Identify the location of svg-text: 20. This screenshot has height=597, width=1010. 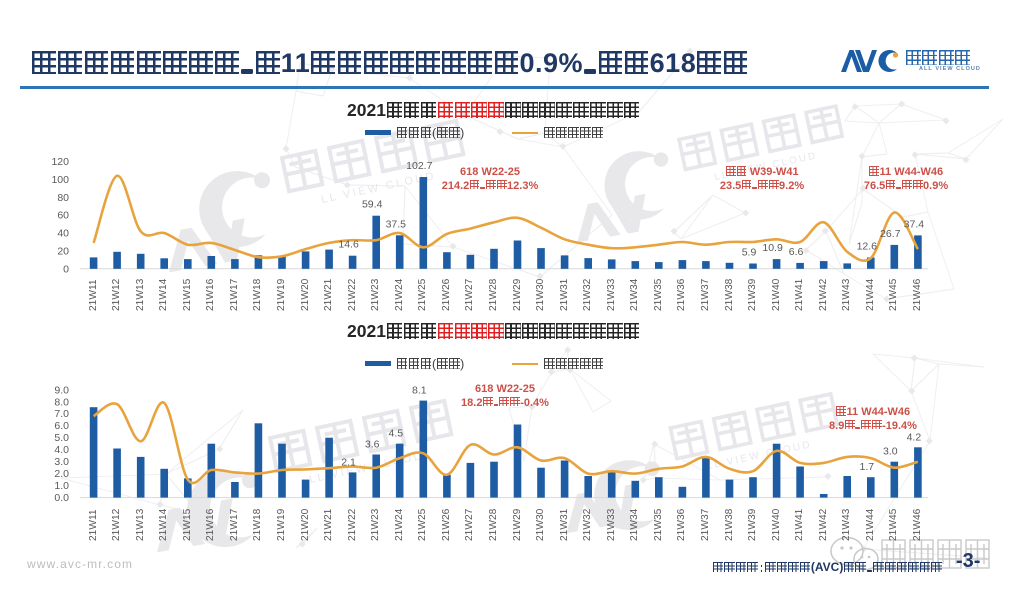
(63, 251).